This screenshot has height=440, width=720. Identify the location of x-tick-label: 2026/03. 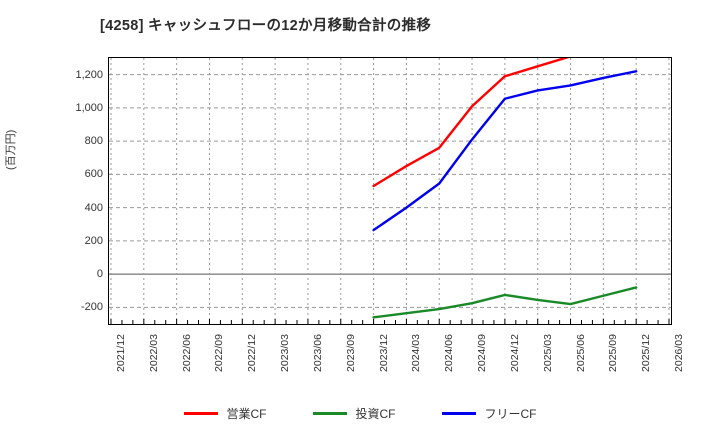
(679, 353).